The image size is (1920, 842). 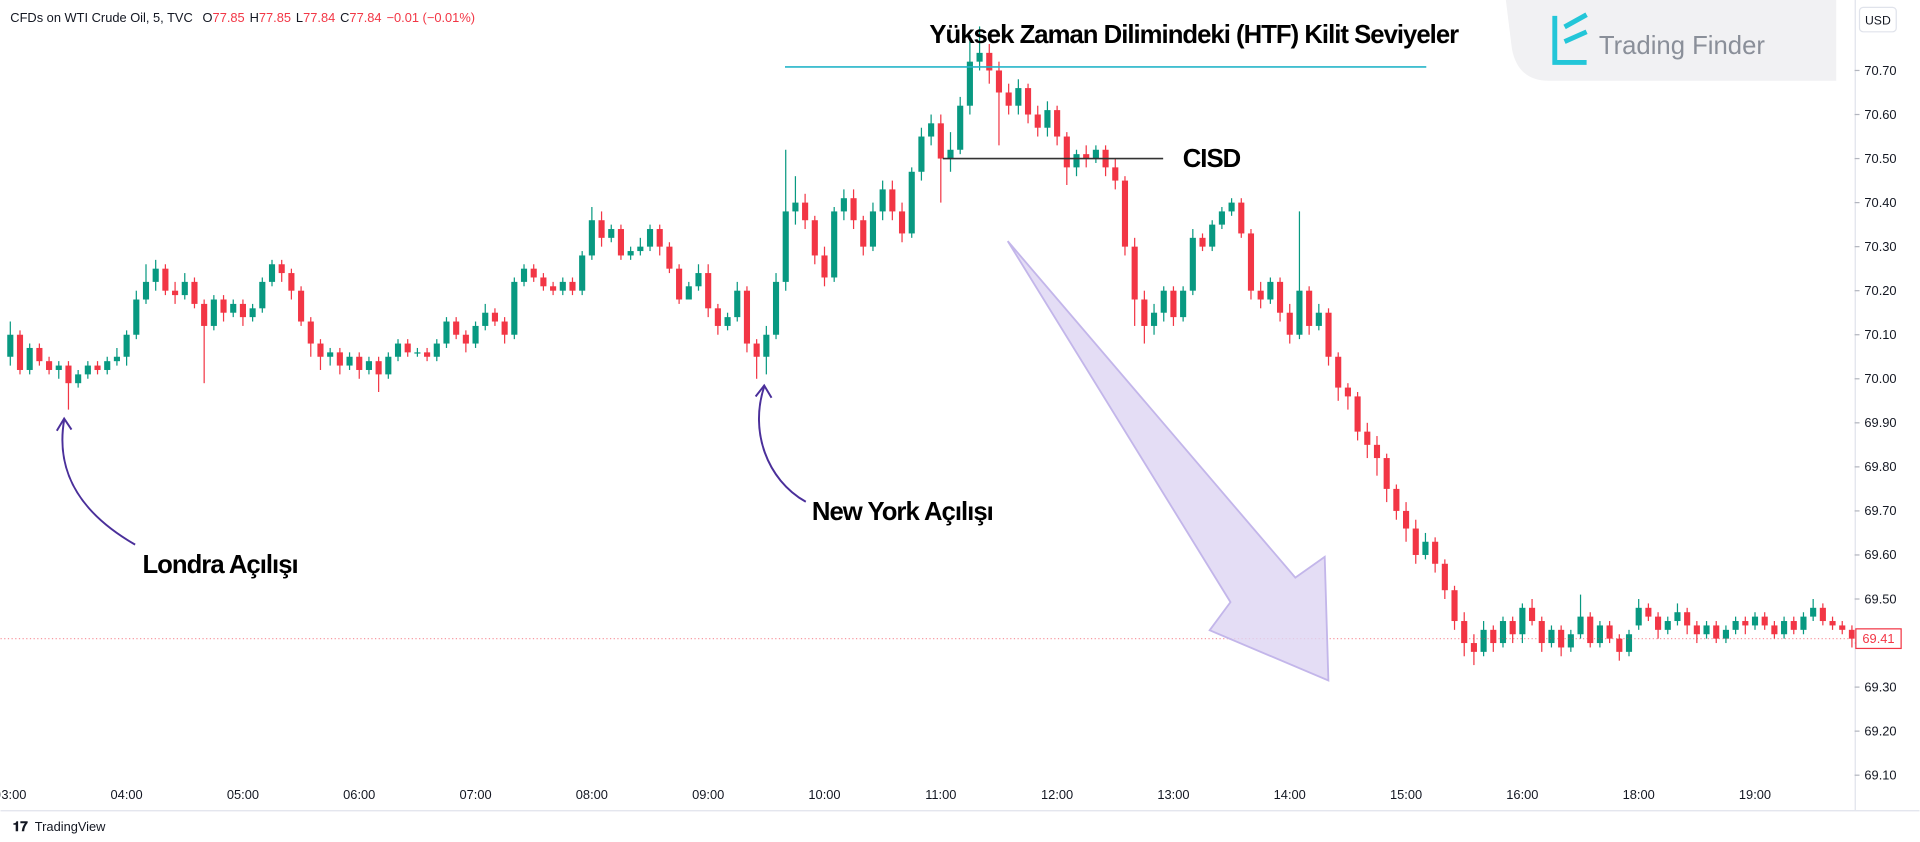 I want to click on watermark-box, so click(x=1671, y=40).